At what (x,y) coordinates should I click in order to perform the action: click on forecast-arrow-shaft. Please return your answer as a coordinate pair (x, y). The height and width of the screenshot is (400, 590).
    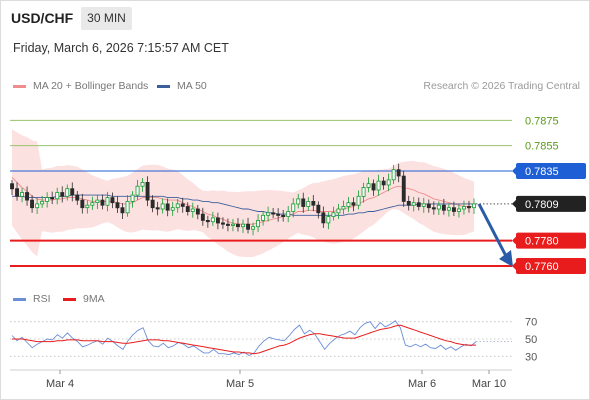
    Looking at the image, I should click on (493, 231).